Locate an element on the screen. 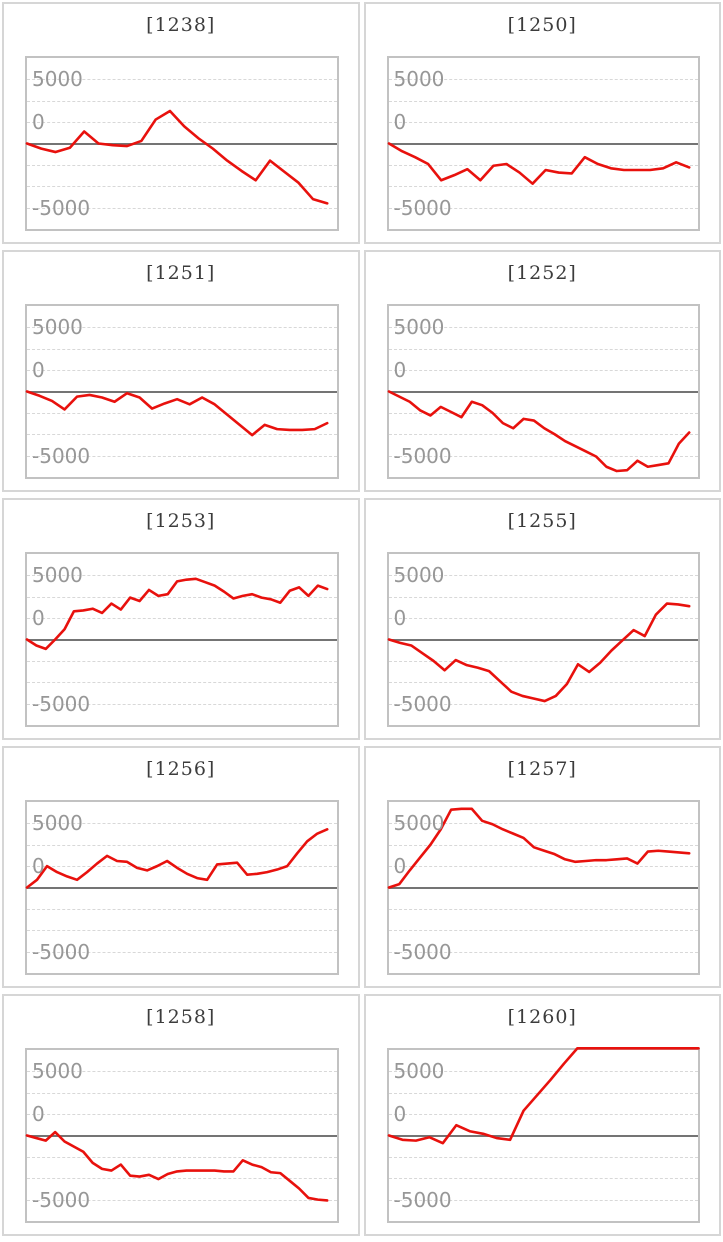 This screenshot has width=723, height=1242. chart-panel: [1256] 5000 0 -5000 is located at coordinates (181, 867).